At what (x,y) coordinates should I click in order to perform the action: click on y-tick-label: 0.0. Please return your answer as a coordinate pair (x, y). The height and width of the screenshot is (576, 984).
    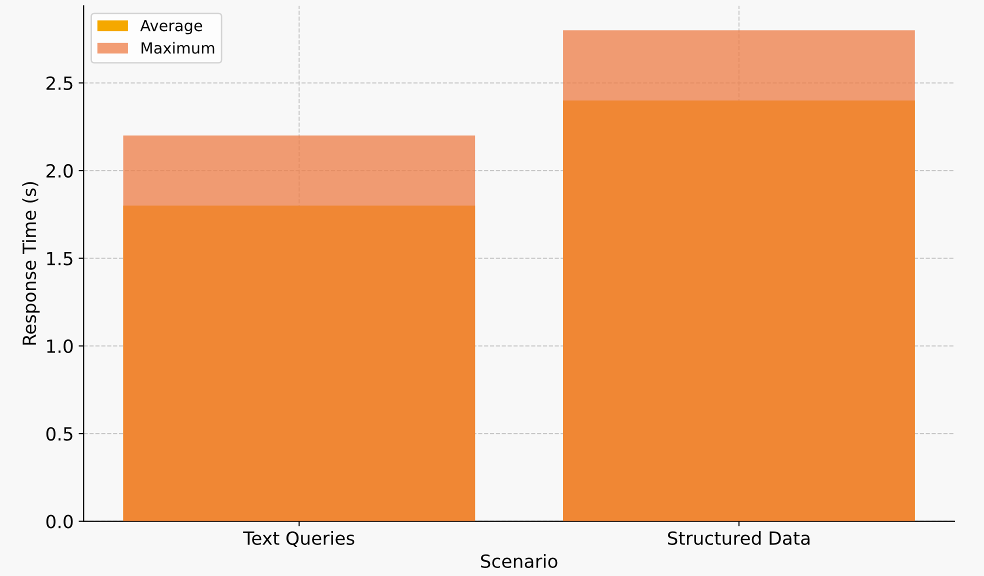
    Looking at the image, I should click on (59, 521).